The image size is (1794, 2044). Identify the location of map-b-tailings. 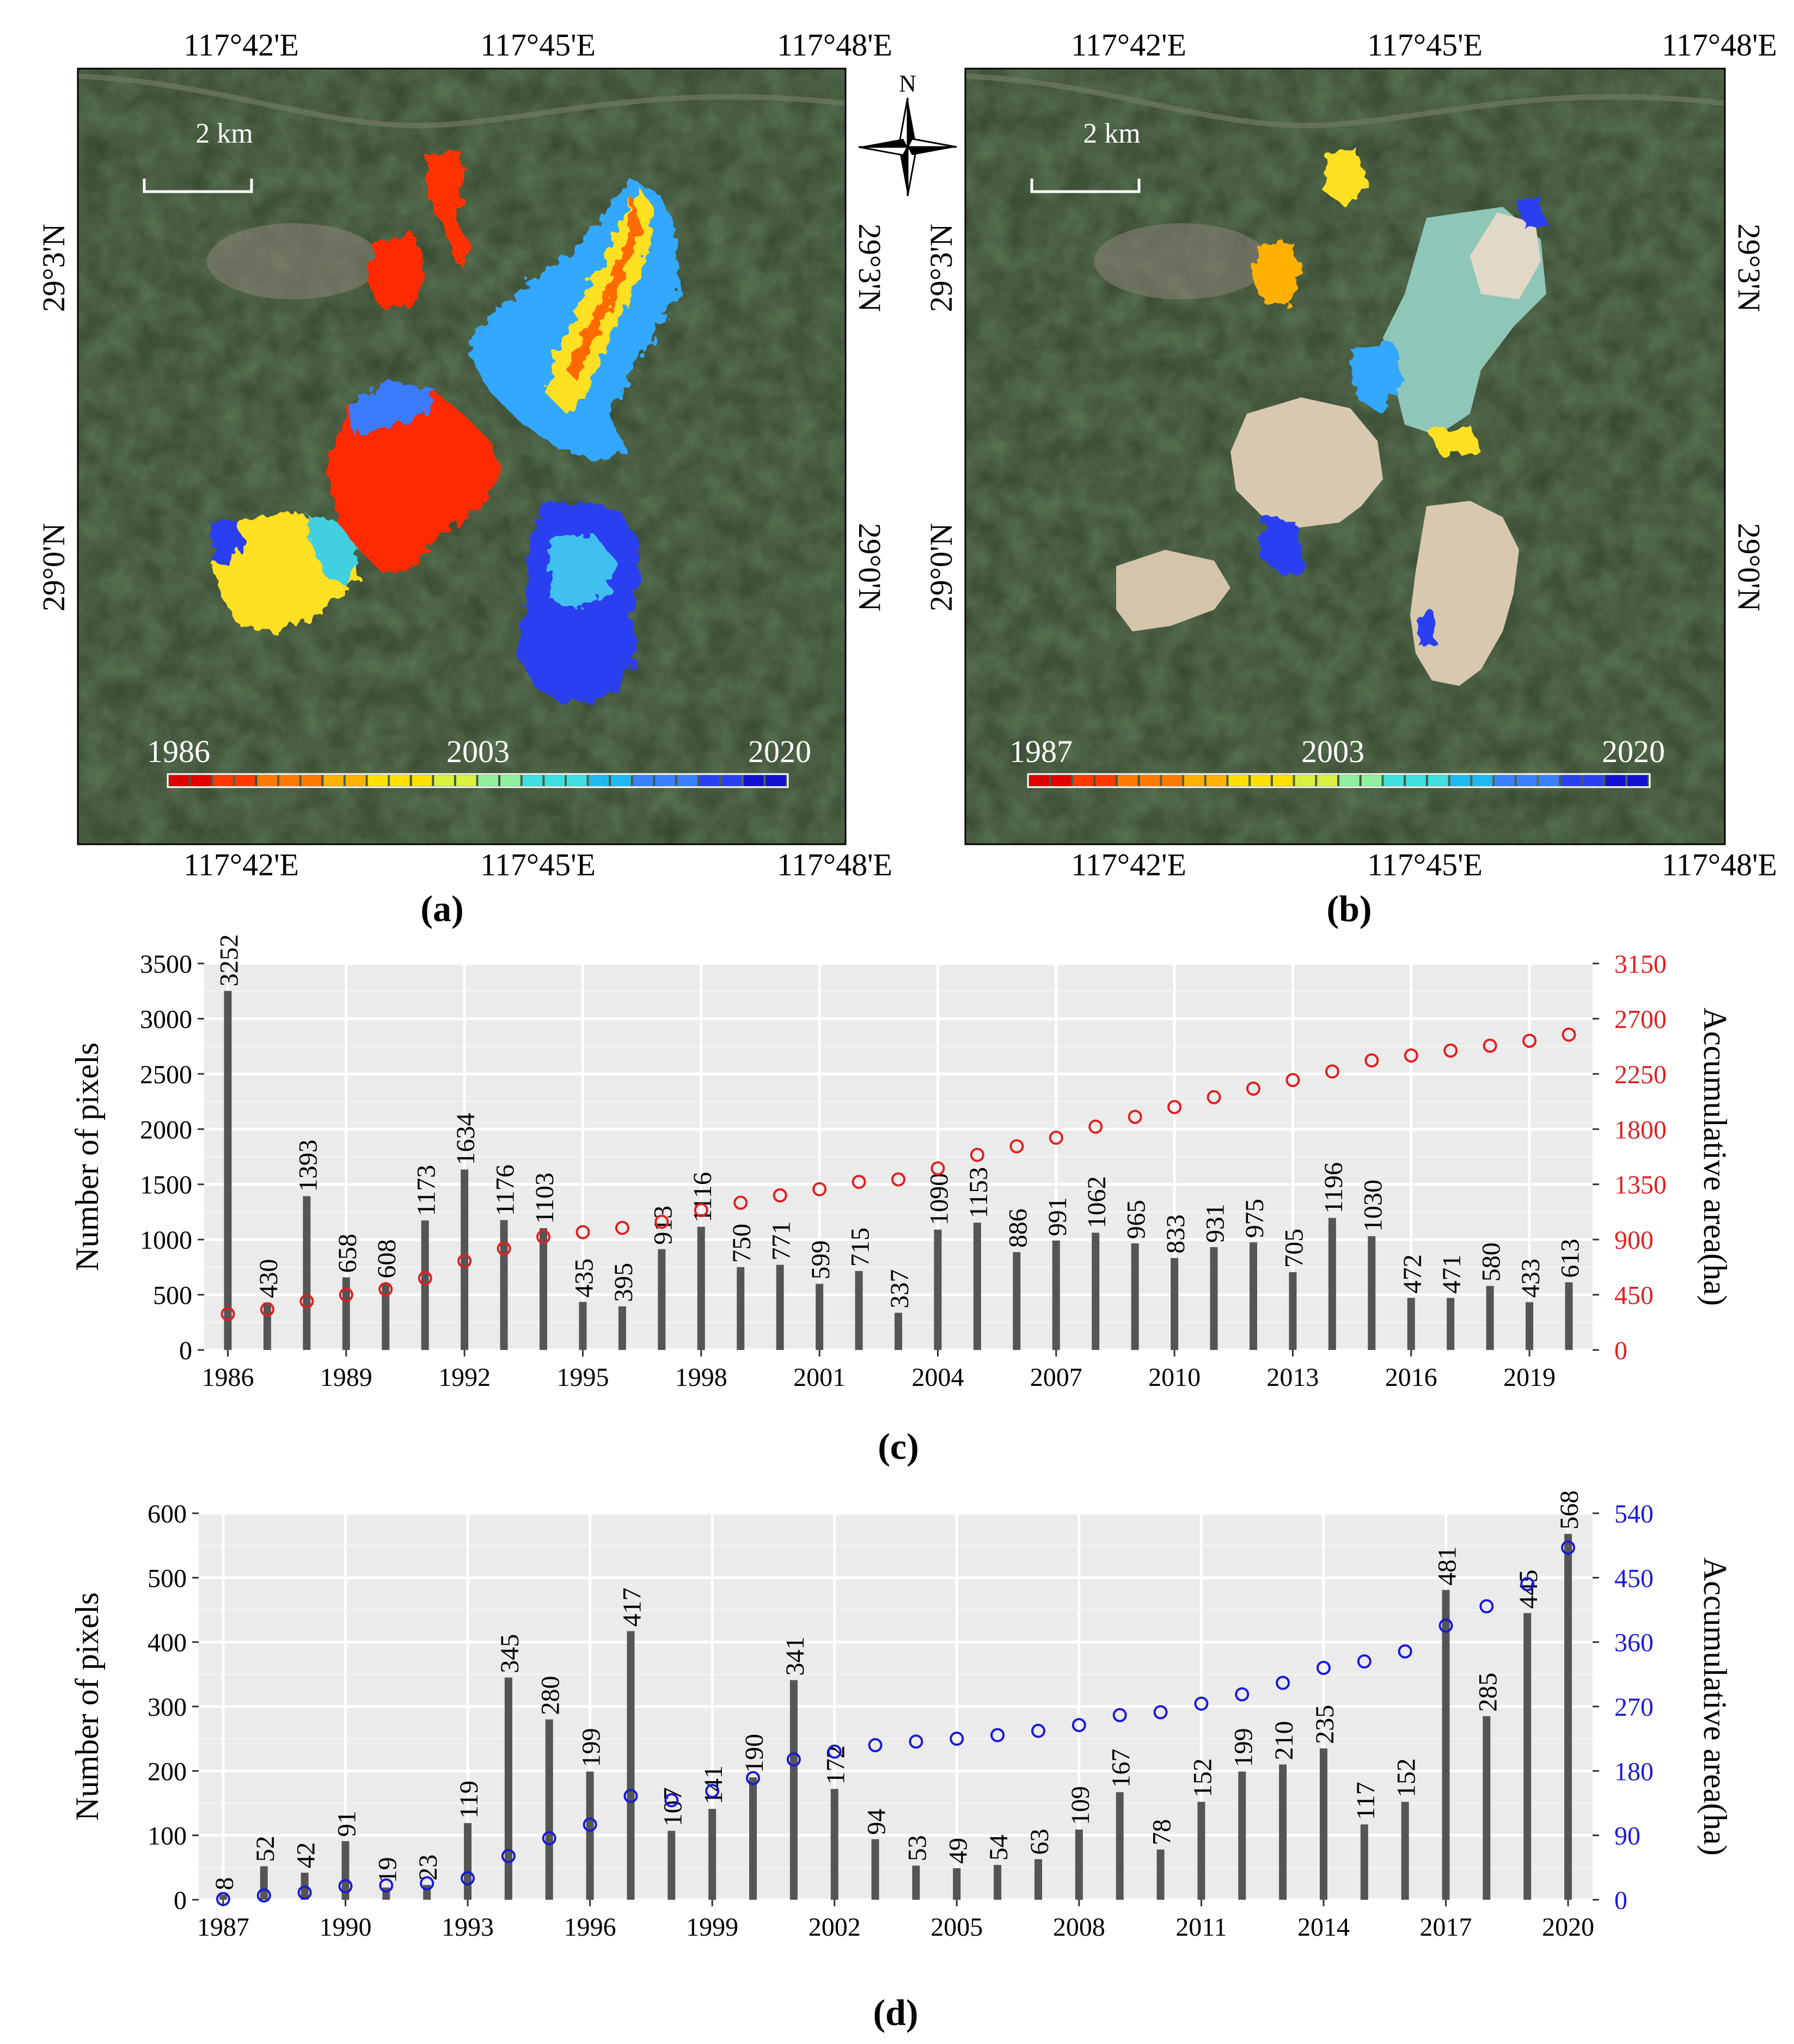
(1328, 449).